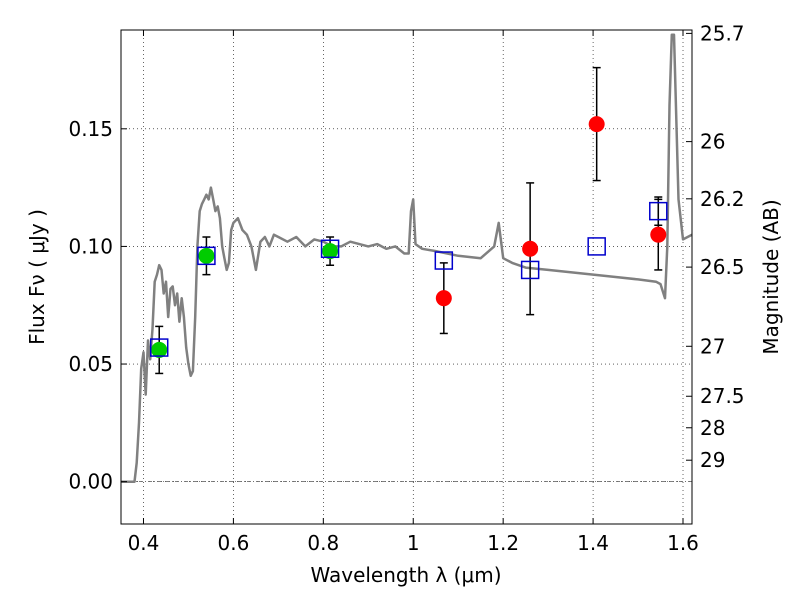  What do you see at coordinates (144, 543) in the screenshot?
I see `x-tick-label: 0.4` at bounding box center [144, 543].